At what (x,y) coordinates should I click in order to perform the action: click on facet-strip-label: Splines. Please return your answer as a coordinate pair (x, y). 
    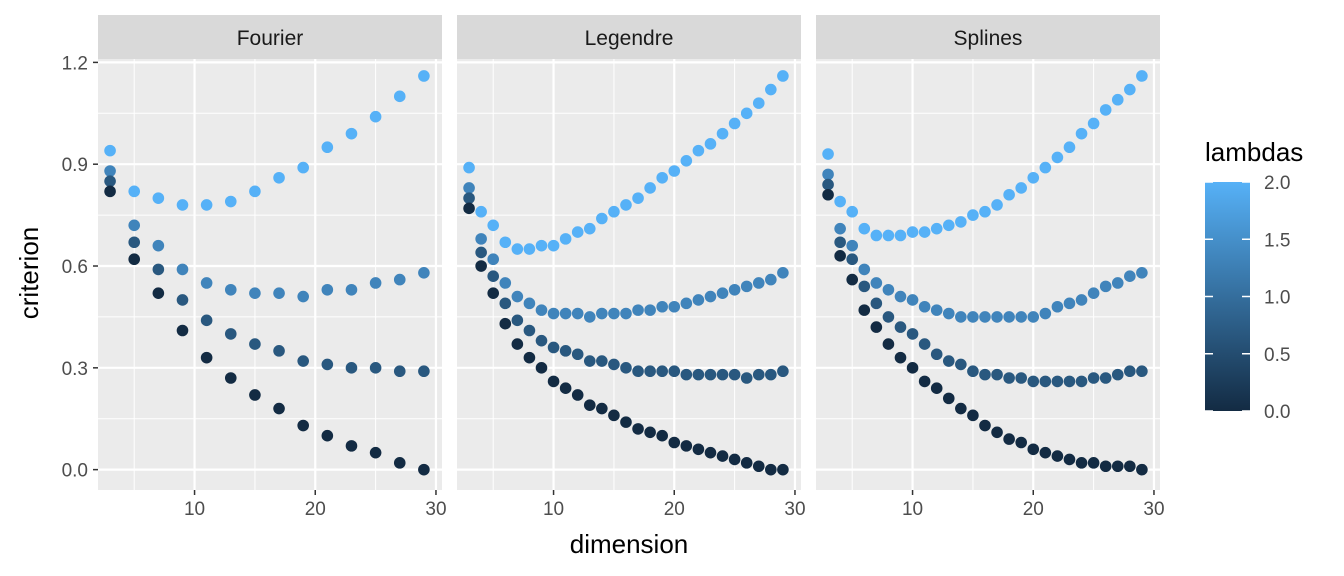
    Looking at the image, I should click on (988, 38).